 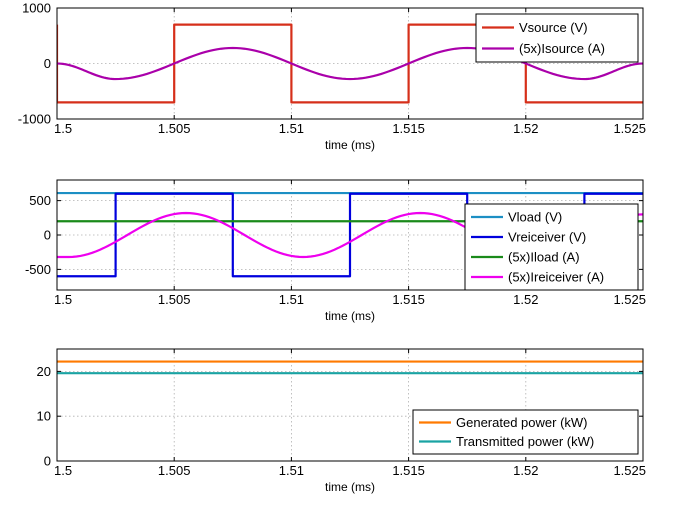 I want to click on legend-entry: Generated power (kW), so click(x=522, y=422).